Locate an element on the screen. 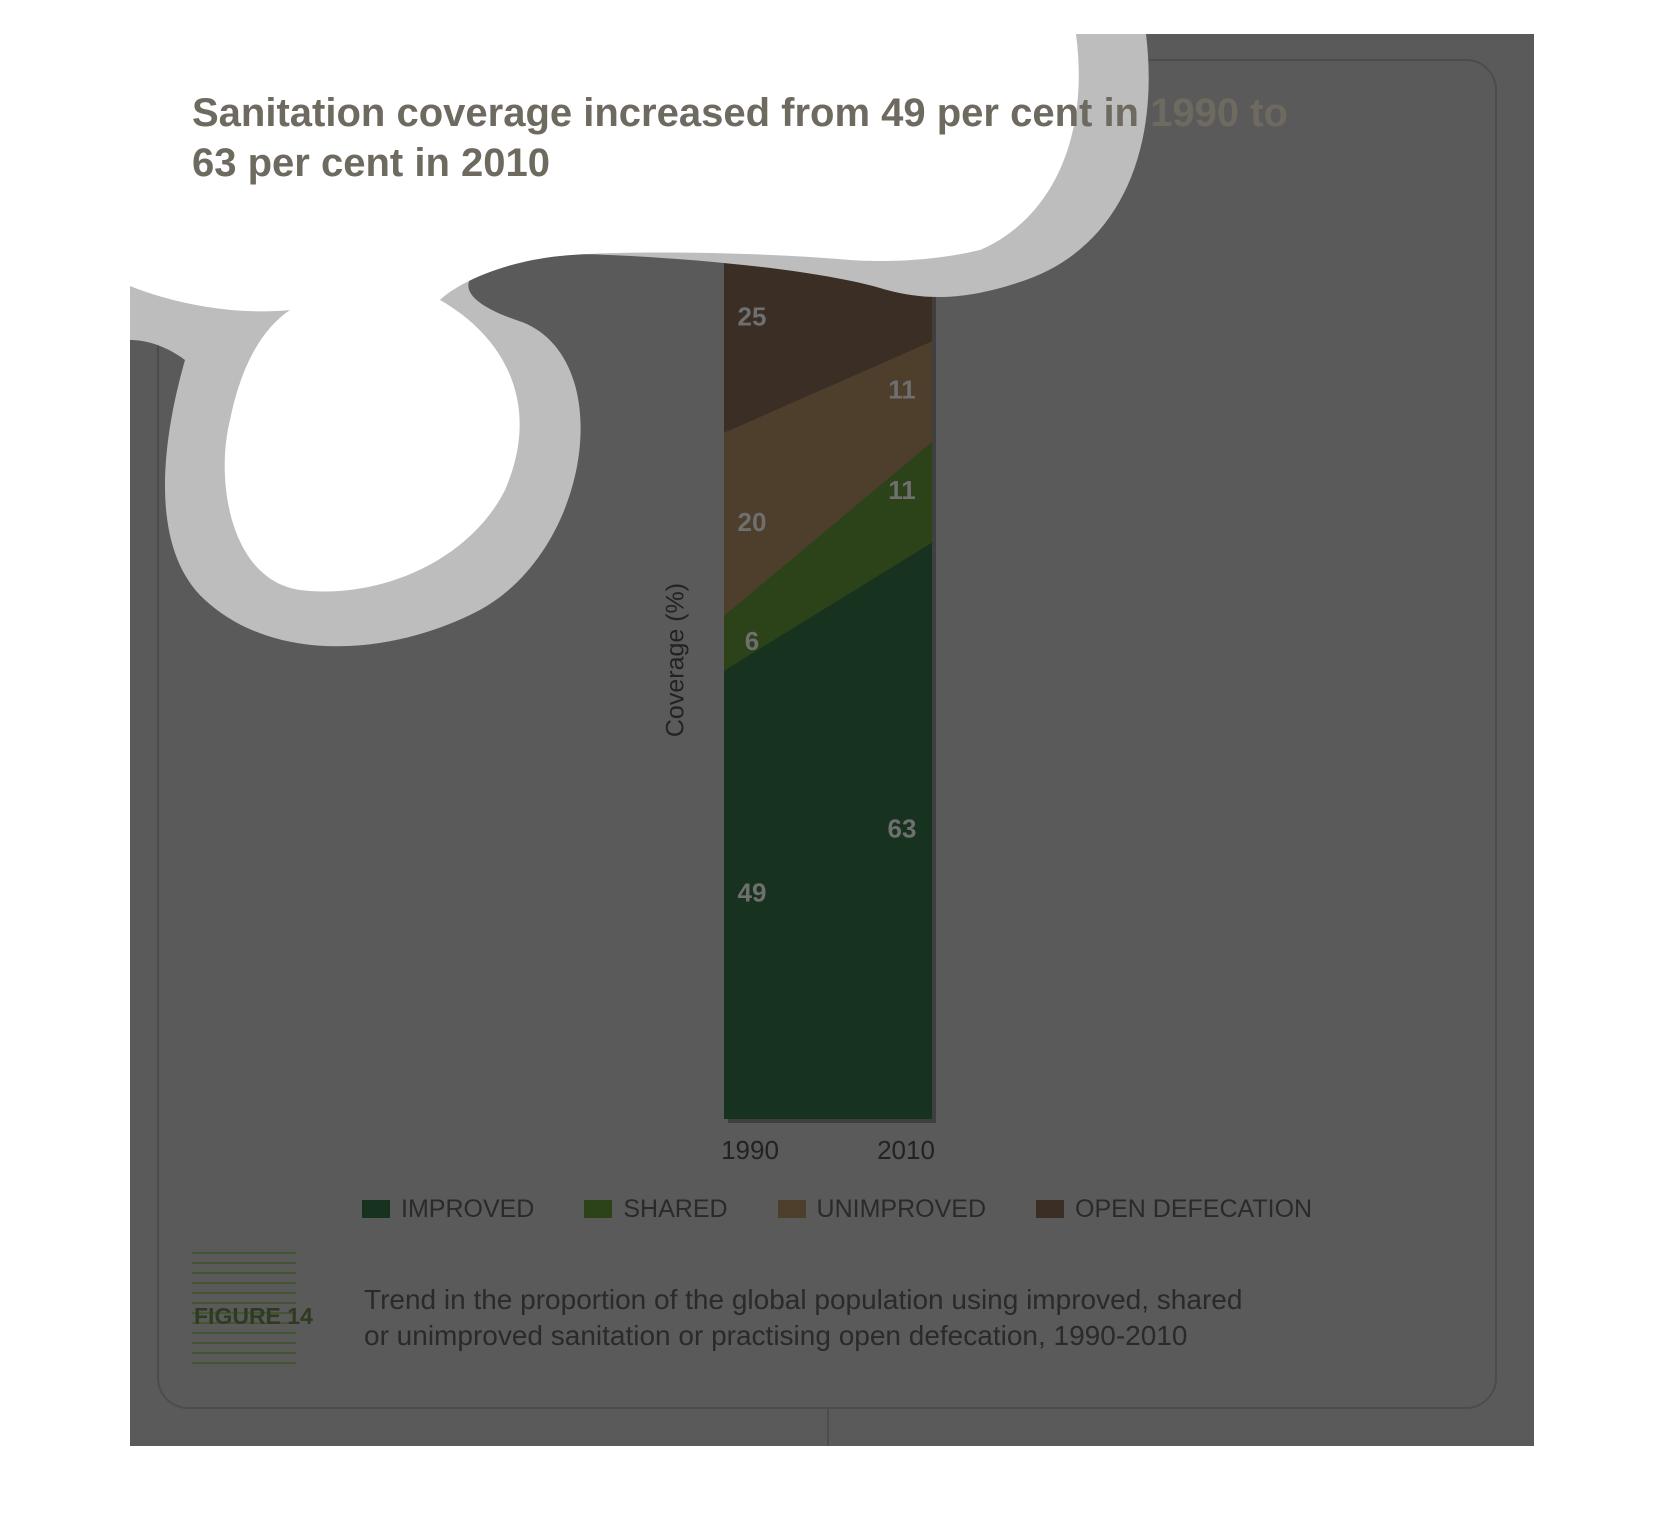 The height and width of the screenshot is (1530, 1658). figure-label-stripes is located at coordinates (244, 1308).